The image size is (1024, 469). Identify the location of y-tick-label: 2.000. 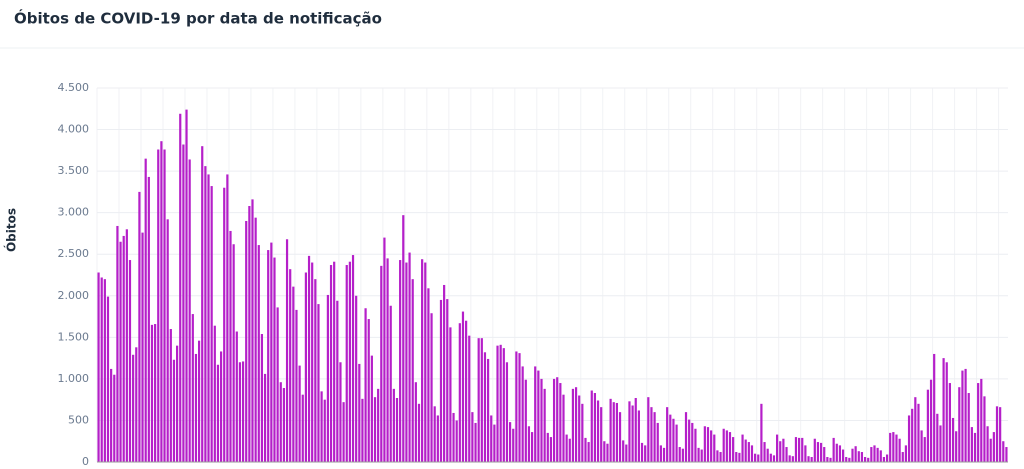
(74, 295).